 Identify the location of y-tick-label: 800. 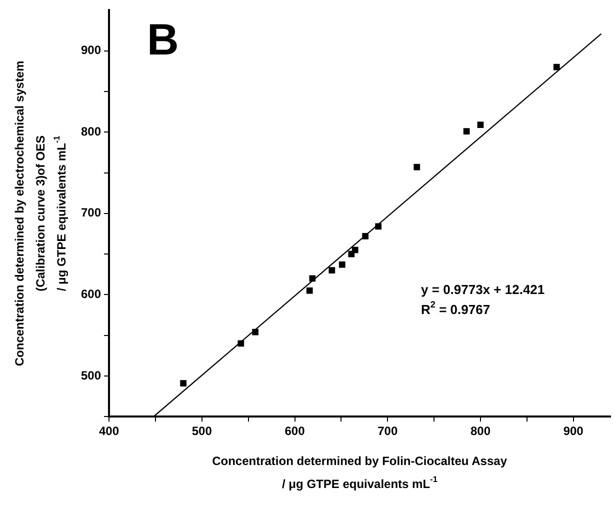
(91, 131).